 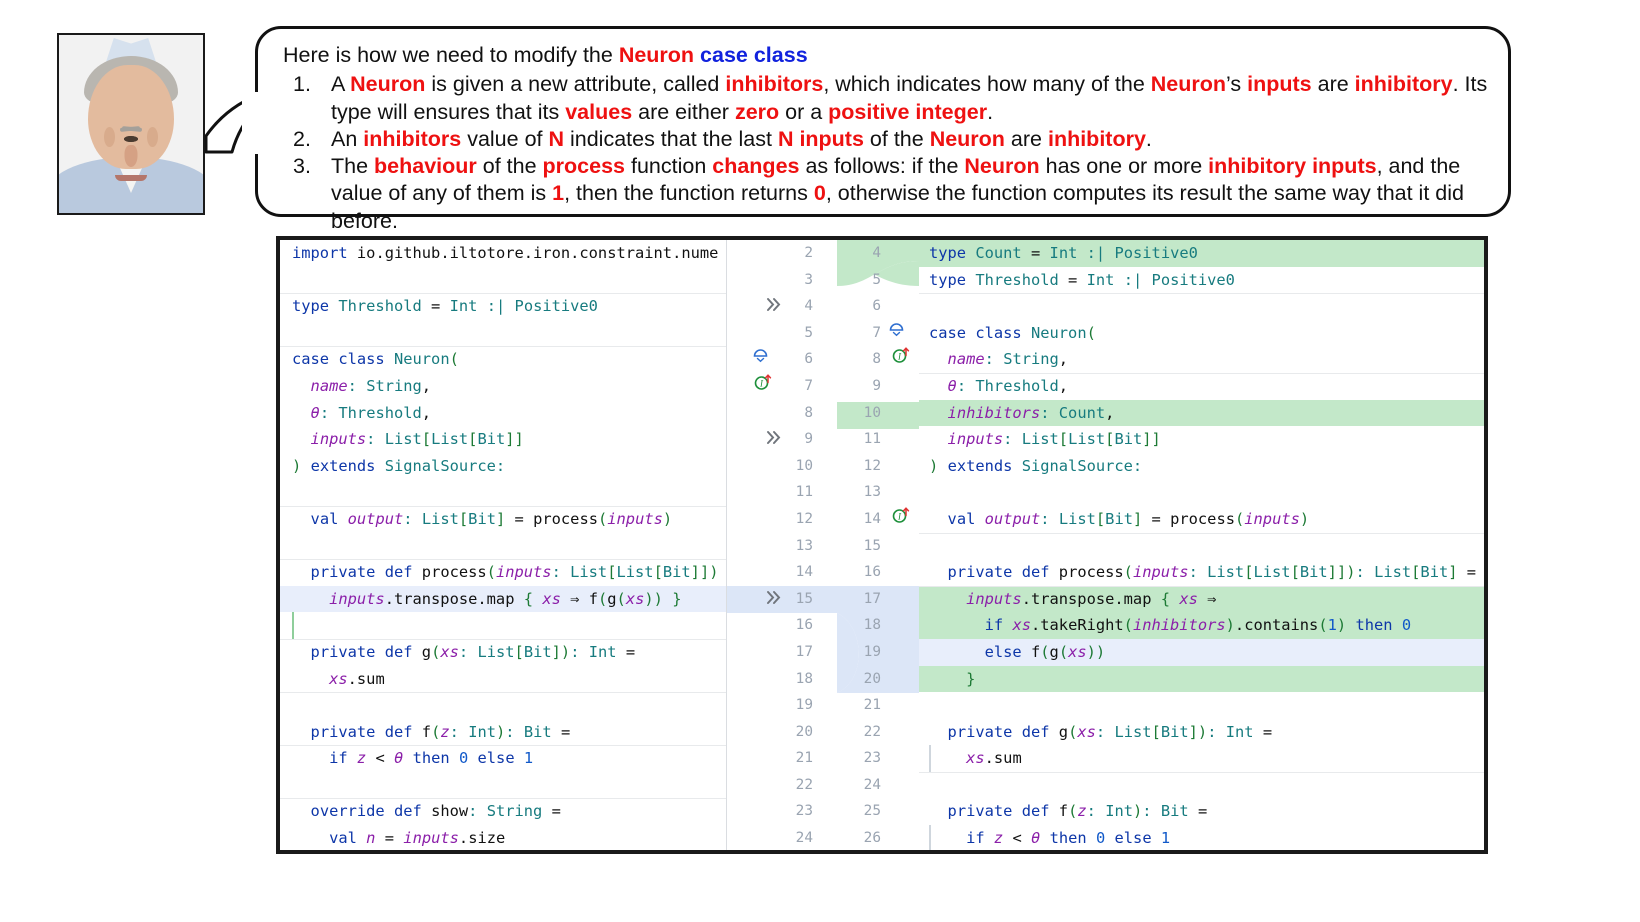 What do you see at coordinates (503, 599) in the screenshot?
I see `code-line: inputs.transpose.map { xs ⇒ f(g(xs)) }` at bounding box center [503, 599].